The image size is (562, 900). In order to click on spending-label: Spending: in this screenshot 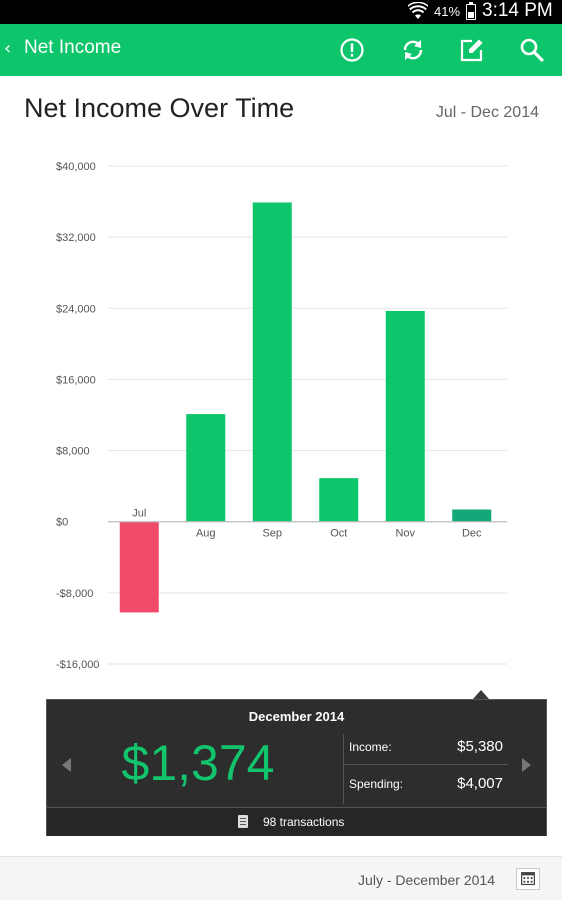, I will do `click(376, 784)`.